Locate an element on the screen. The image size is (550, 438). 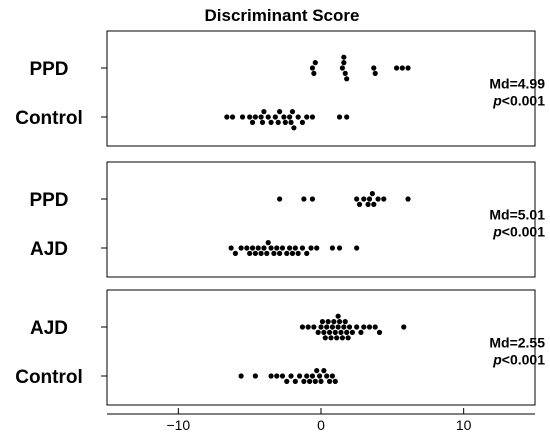
x-tick-label: −10 is located at coordinates (178, 425).